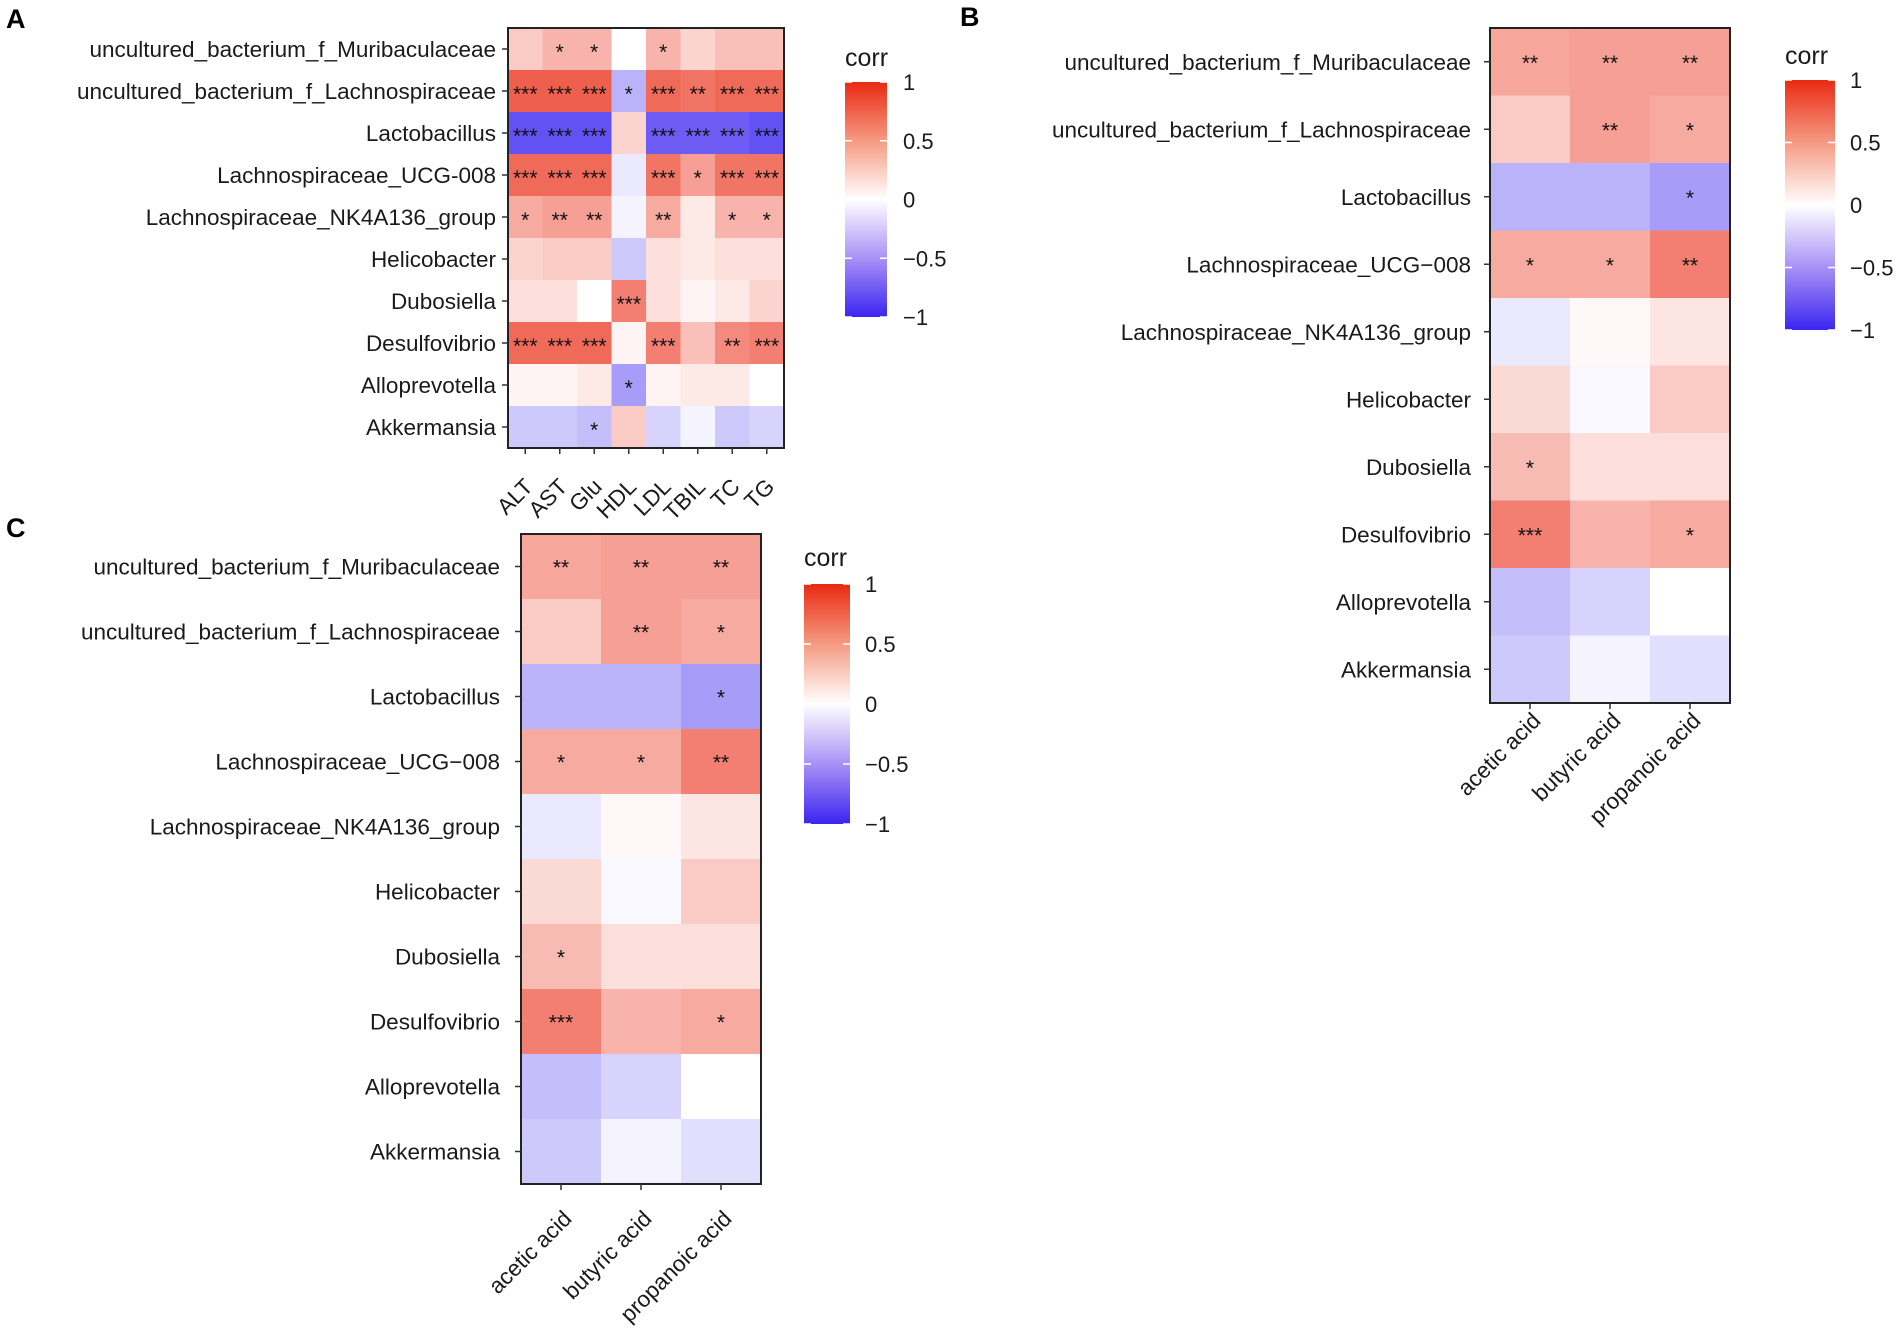  I want to click on row-label: Alloprevotella, so click(429, 385).